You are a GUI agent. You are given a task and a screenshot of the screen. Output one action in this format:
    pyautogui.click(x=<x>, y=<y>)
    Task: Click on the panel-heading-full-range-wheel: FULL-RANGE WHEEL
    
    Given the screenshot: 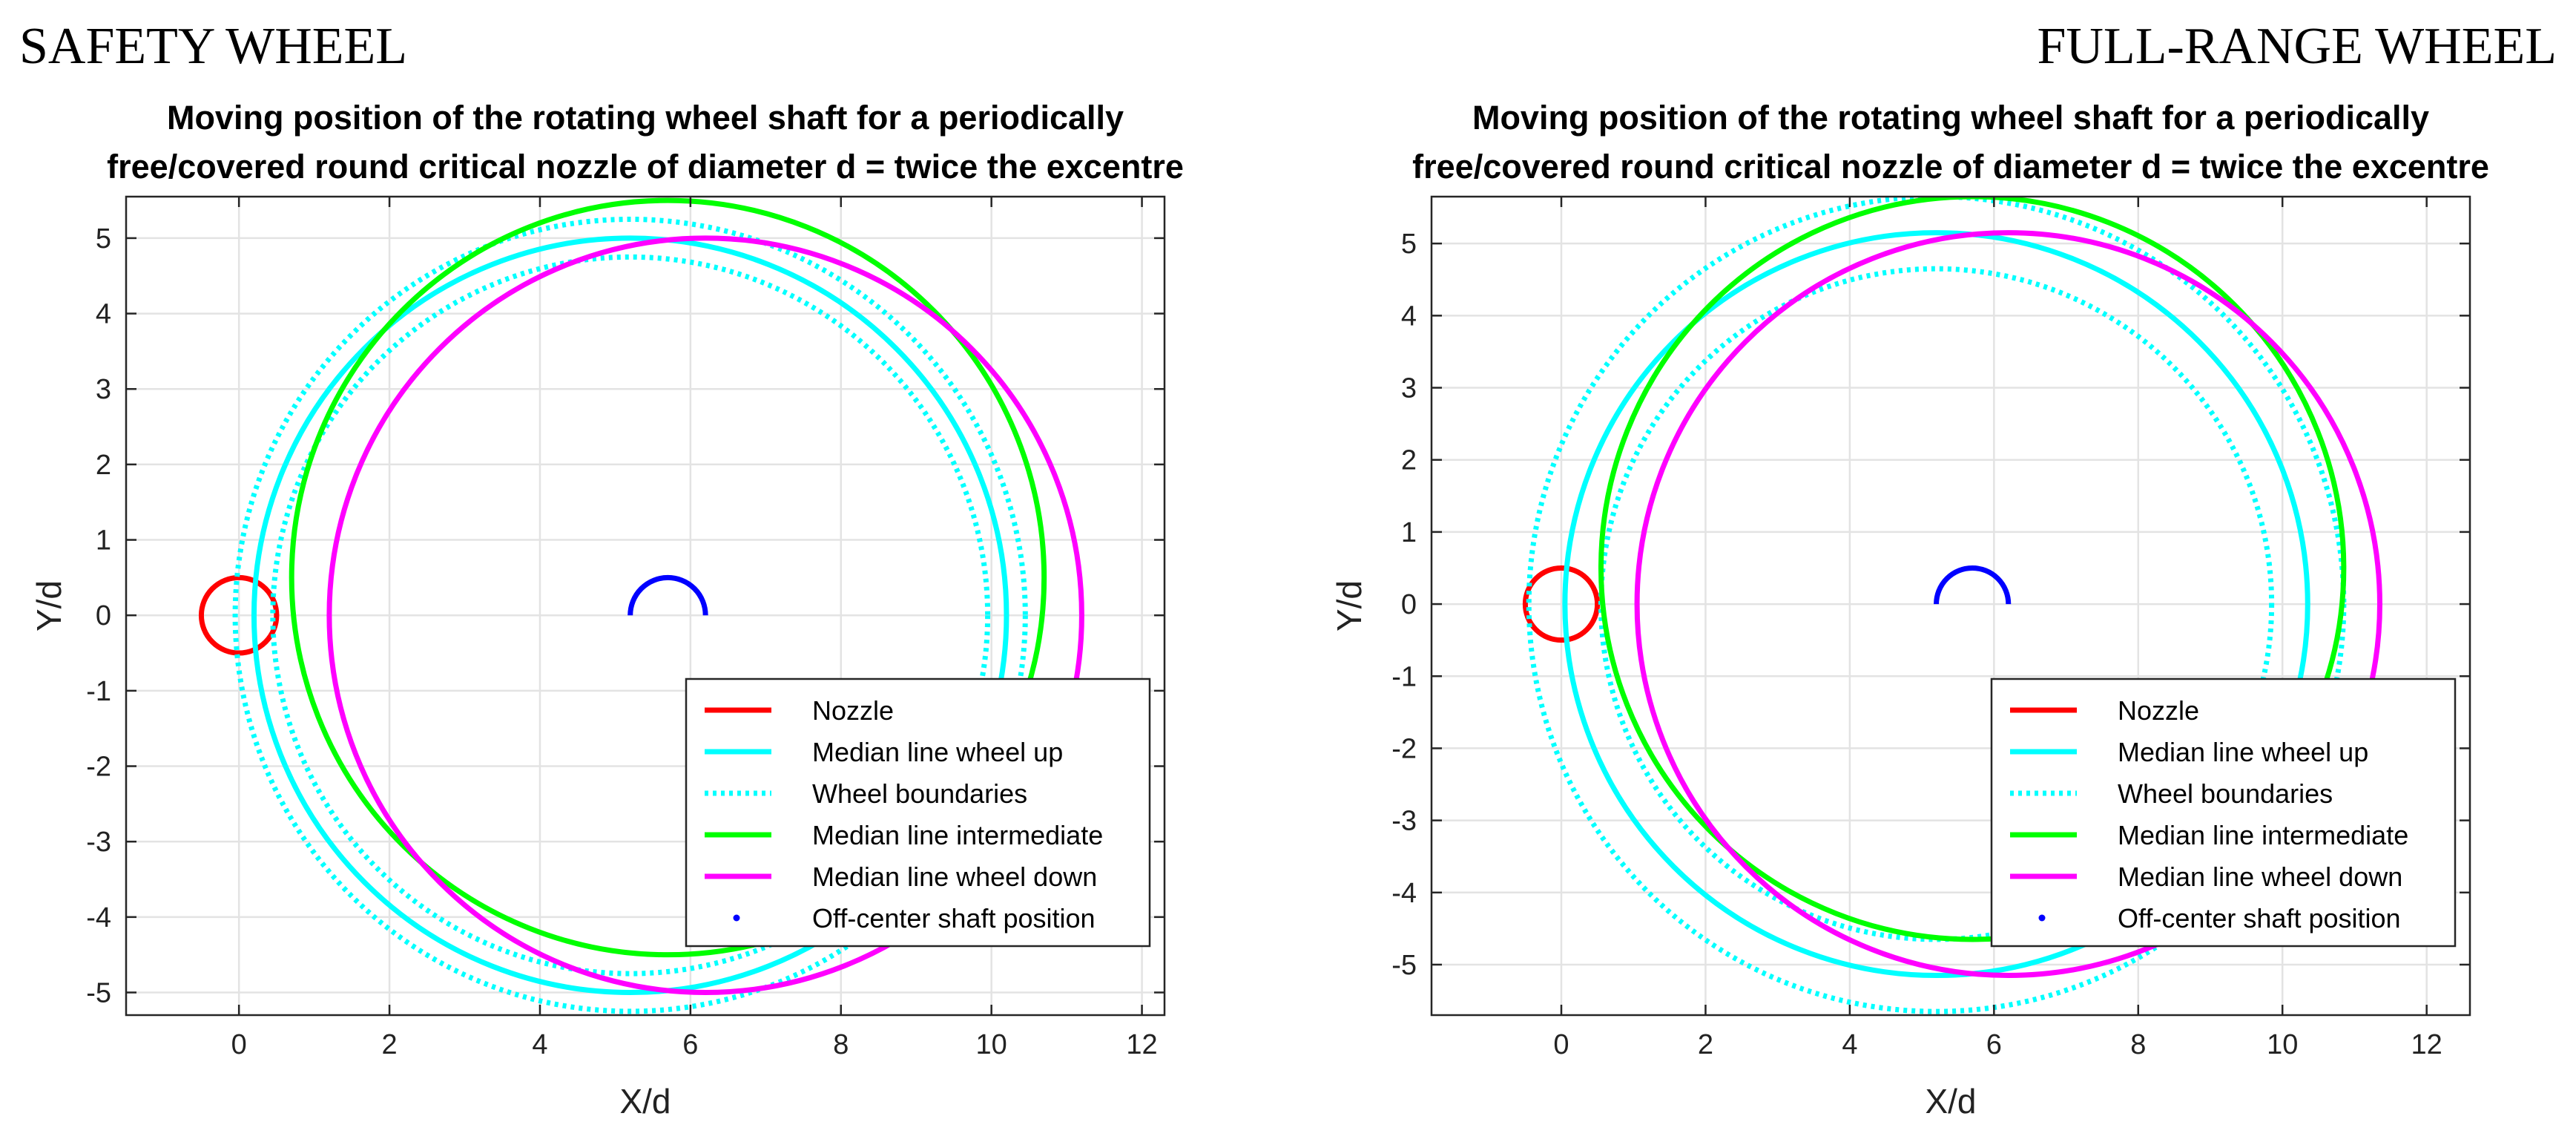 What is the action you would take?
    pyautogui.click(x=2297, y=46)
    